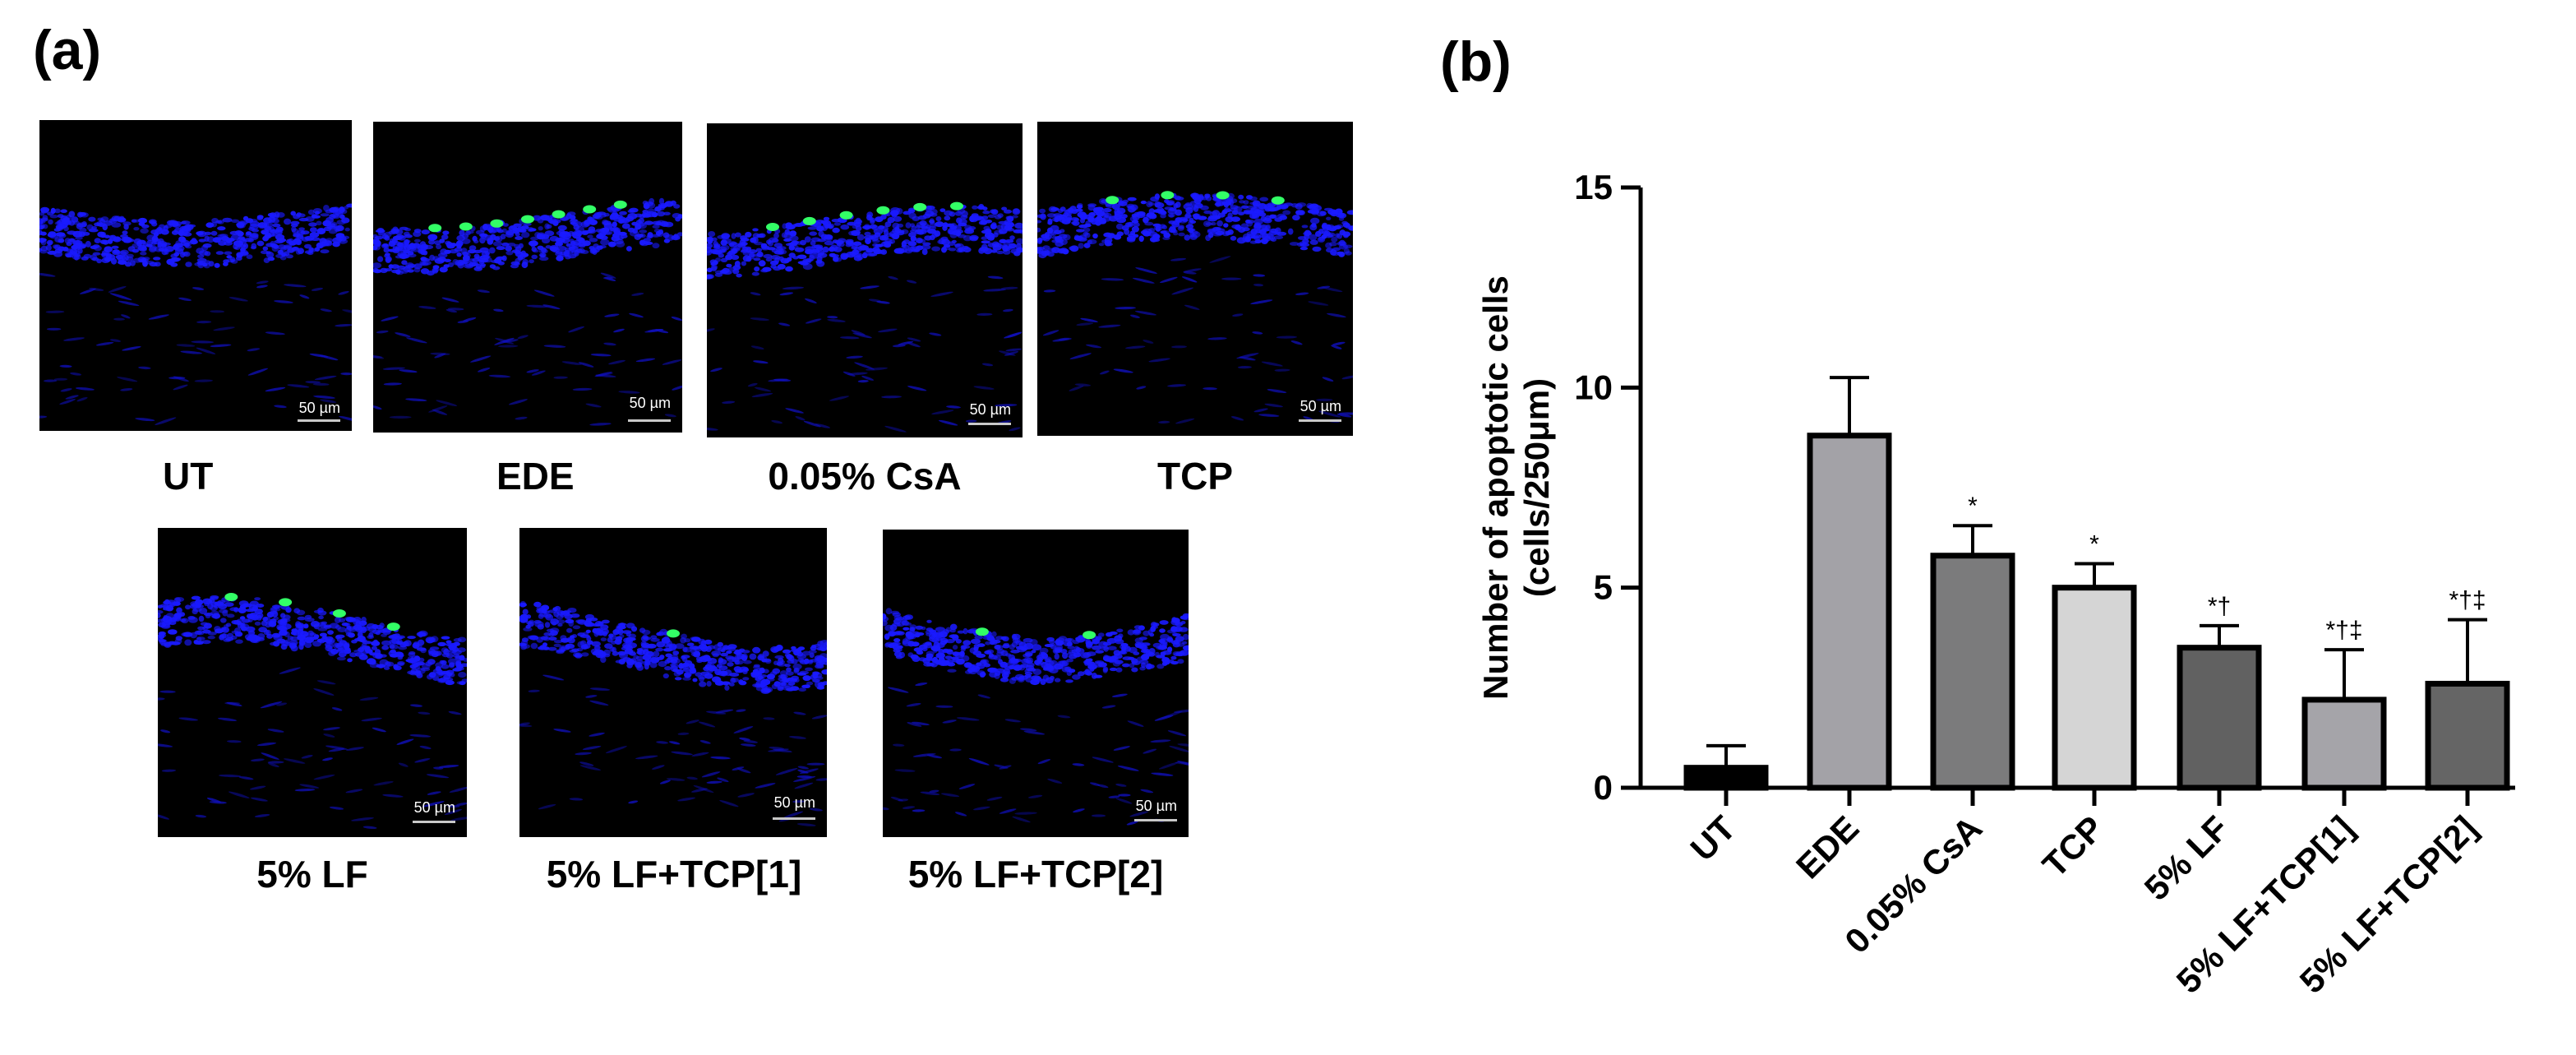 This screenshot has height=1055, width=2576. I want to click on micrograph-texture, so click(1036, 717).